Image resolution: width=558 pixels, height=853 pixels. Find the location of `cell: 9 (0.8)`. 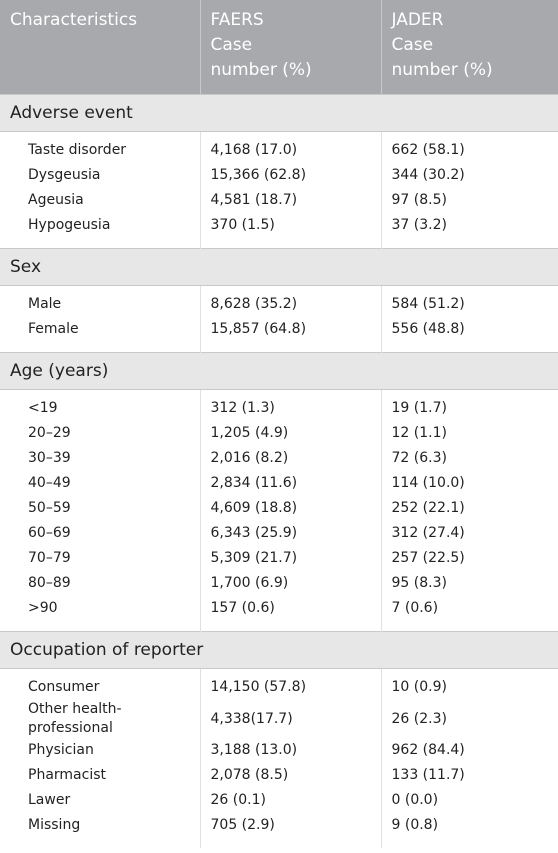

cell: 9 (0.8) is located at coordinates (415, 825).